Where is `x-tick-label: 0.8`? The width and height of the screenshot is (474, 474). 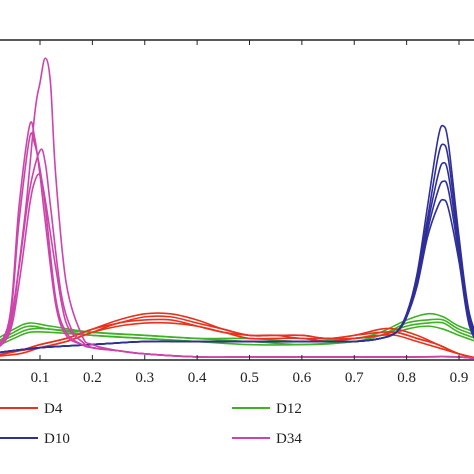 x-tick-label: 0.8 is located at coordinates (406, 378).